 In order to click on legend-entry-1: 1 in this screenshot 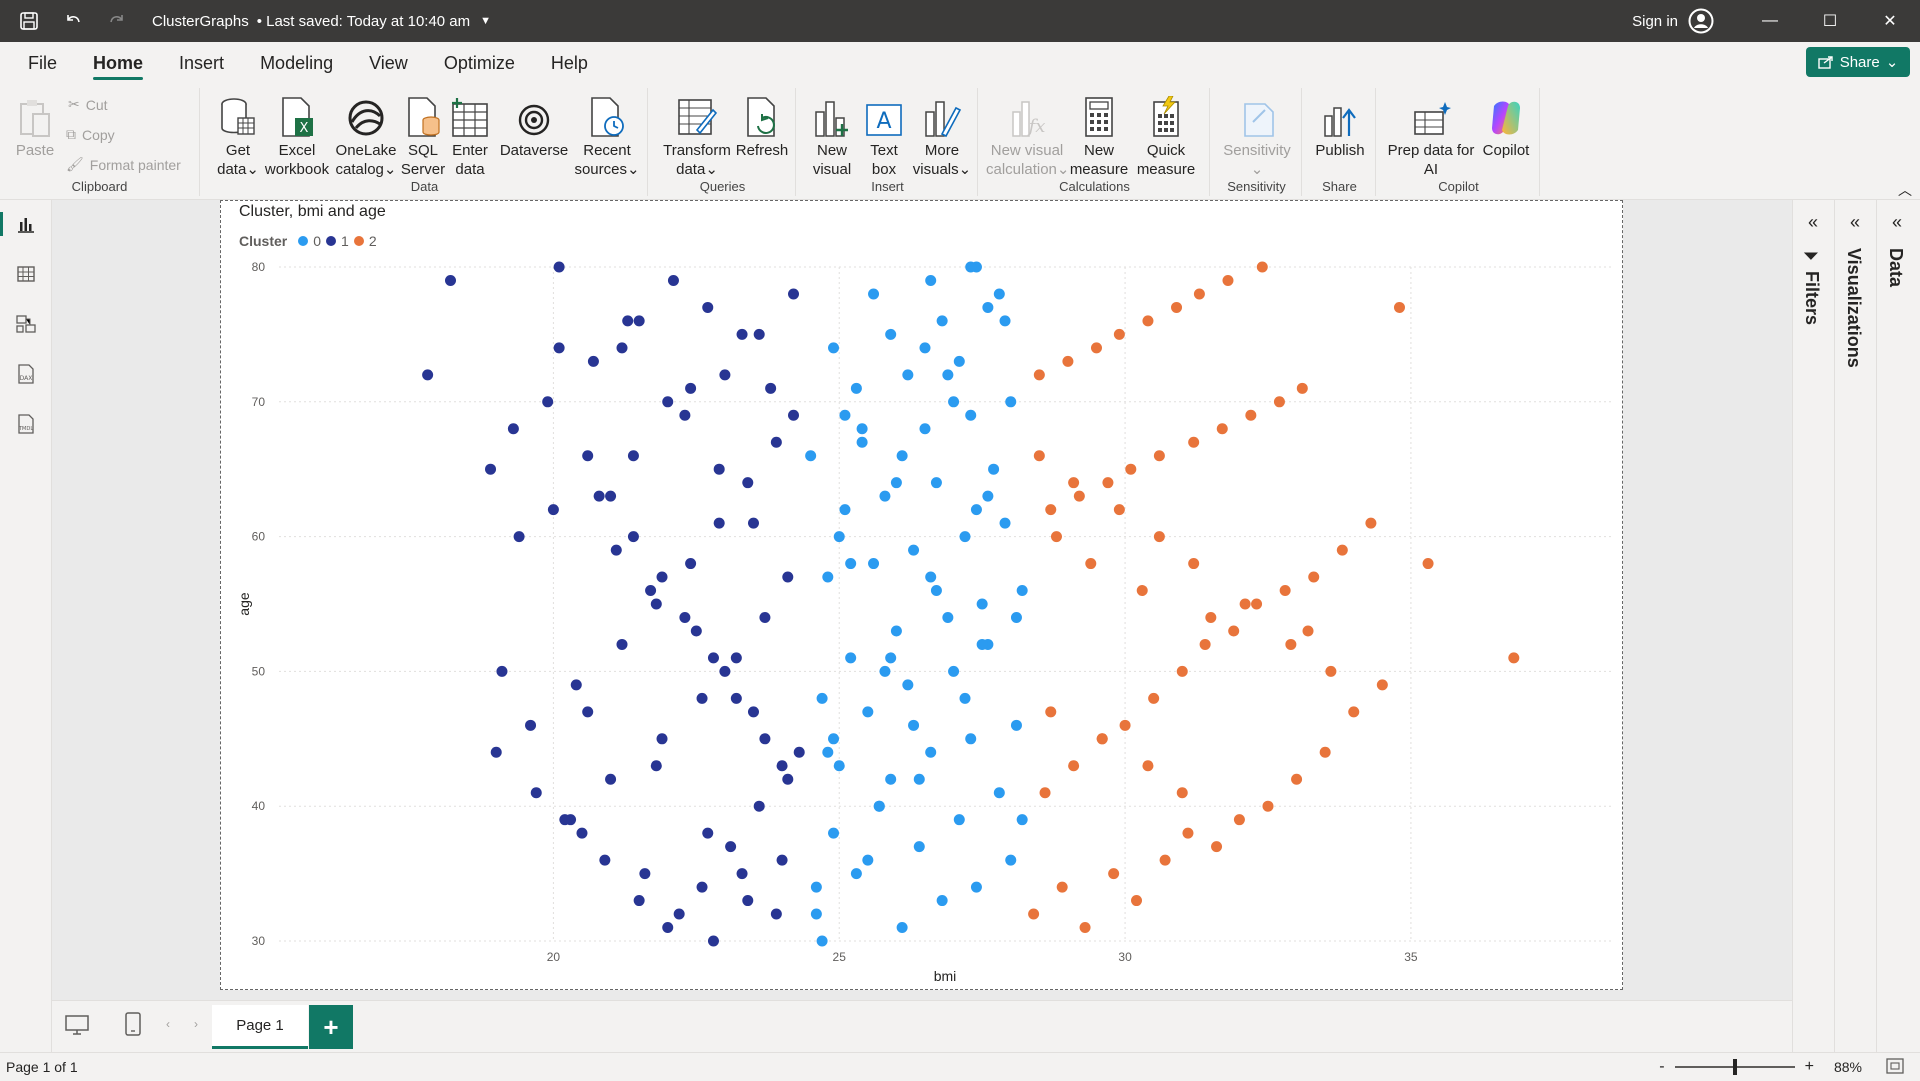, I will do `click(345, 241)`.